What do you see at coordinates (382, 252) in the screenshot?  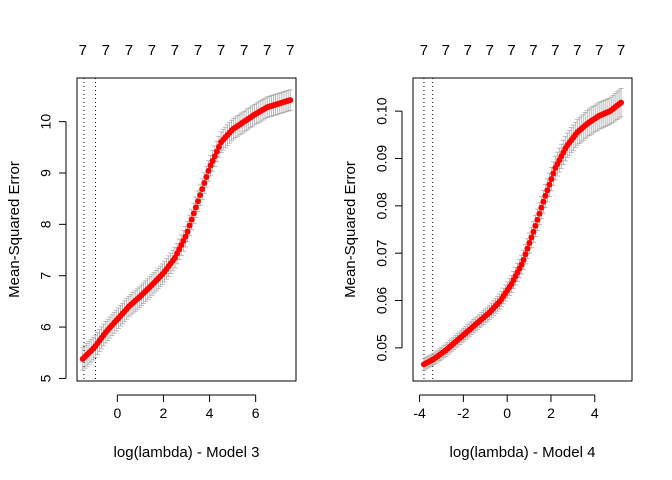 I see `y-tick-label: 0.07` at bounding box center [382, 252].